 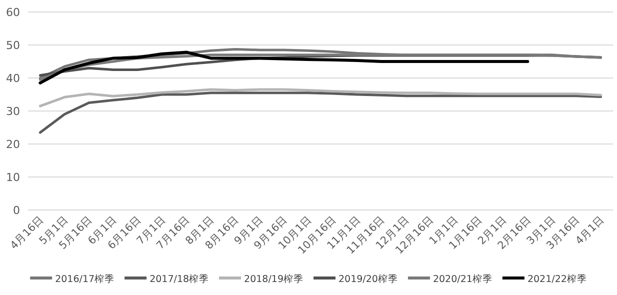 I want to click on legend-label: 2021/22榨季, so click(x=557, y=279).